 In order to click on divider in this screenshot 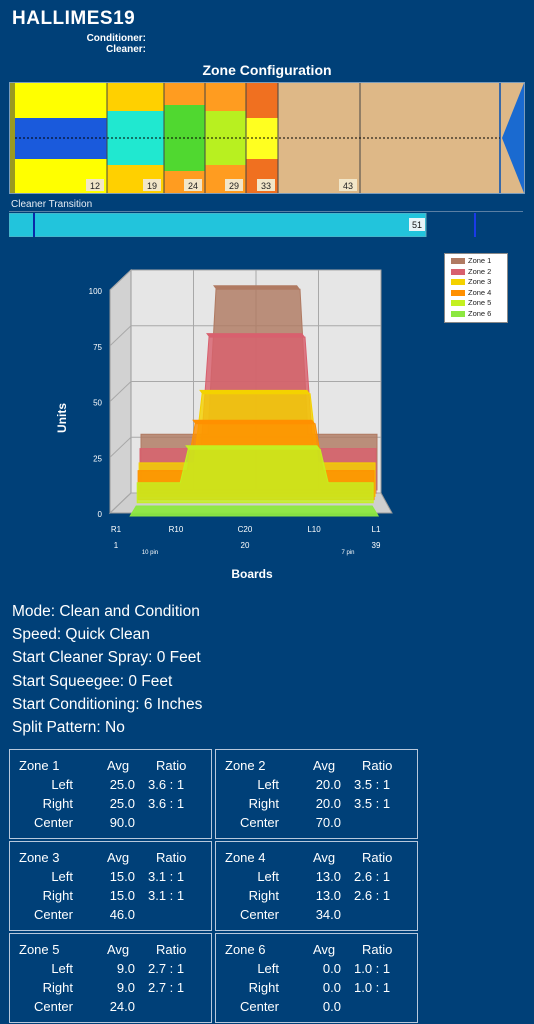, I will do `click(266, 211)`.